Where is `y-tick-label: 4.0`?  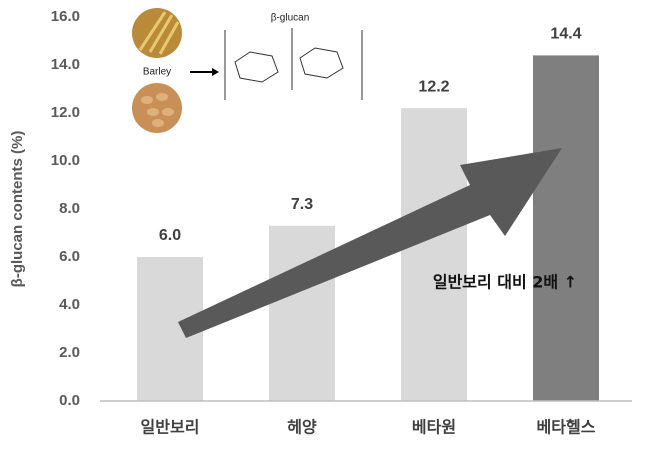
y-tick-label: 4.0 is located at coordinates (69, 304).